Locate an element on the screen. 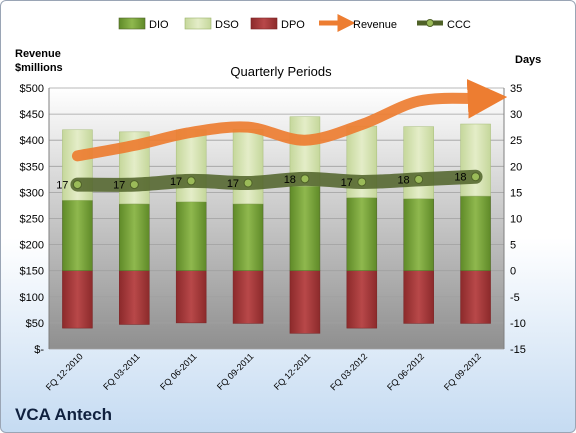 The image size is (576, 433). ccc-line is located at coordinates (276, 180).